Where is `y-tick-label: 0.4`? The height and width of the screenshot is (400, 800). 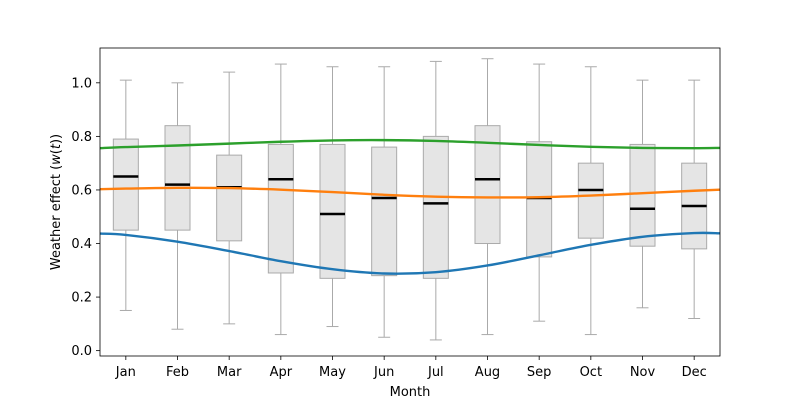
y-tick-label: 0.4 is located at coordinates (81, 244).